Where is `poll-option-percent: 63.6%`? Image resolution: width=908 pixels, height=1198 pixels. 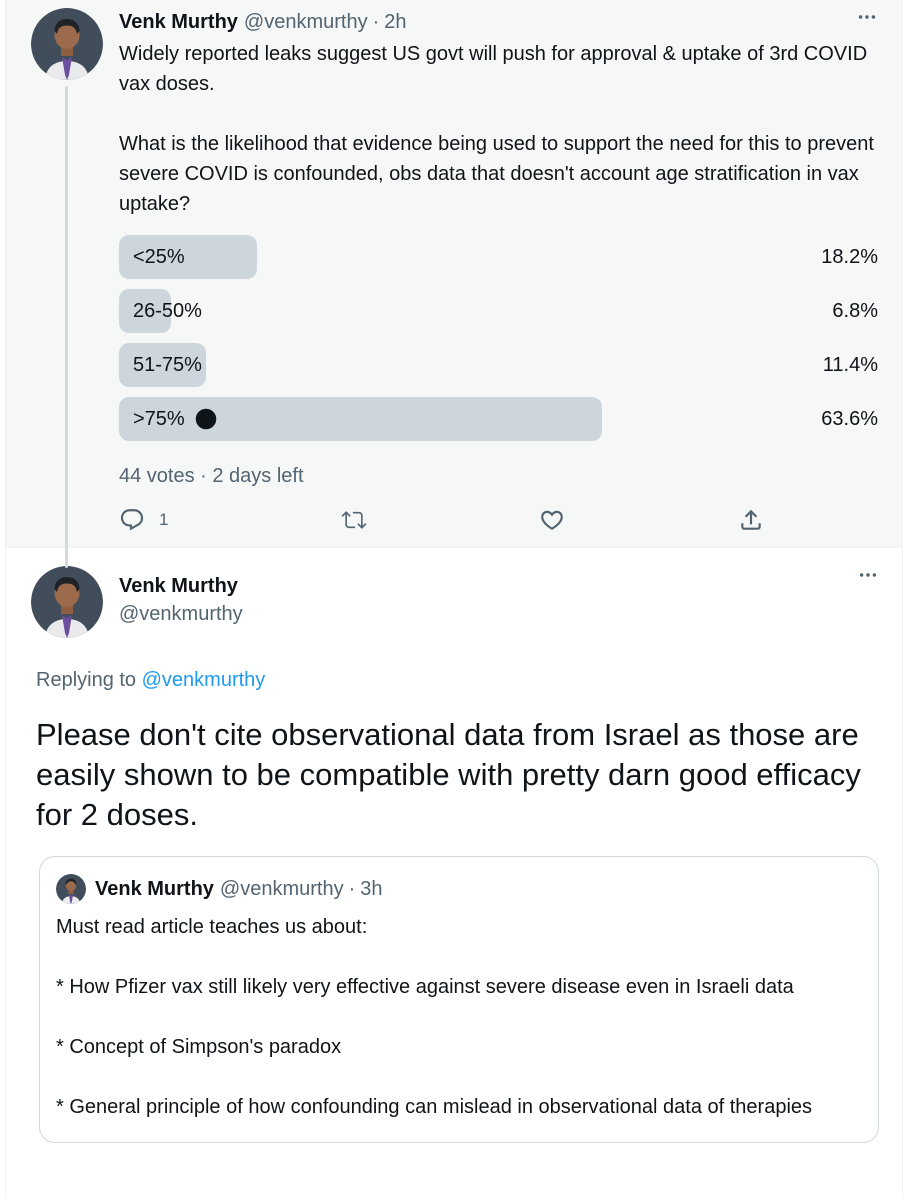 poll-option-percent: 63.6% is located at coordinates (849, 418).